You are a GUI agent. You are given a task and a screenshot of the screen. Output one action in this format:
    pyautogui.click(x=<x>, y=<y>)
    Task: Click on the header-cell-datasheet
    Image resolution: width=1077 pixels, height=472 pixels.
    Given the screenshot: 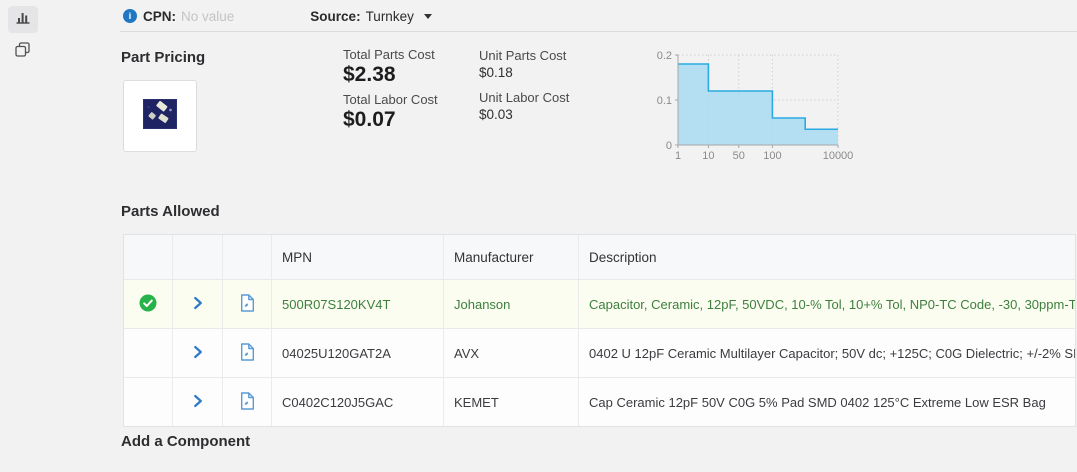 What is the action you would take?
    pyautogui.click(x=247, y=257)
    